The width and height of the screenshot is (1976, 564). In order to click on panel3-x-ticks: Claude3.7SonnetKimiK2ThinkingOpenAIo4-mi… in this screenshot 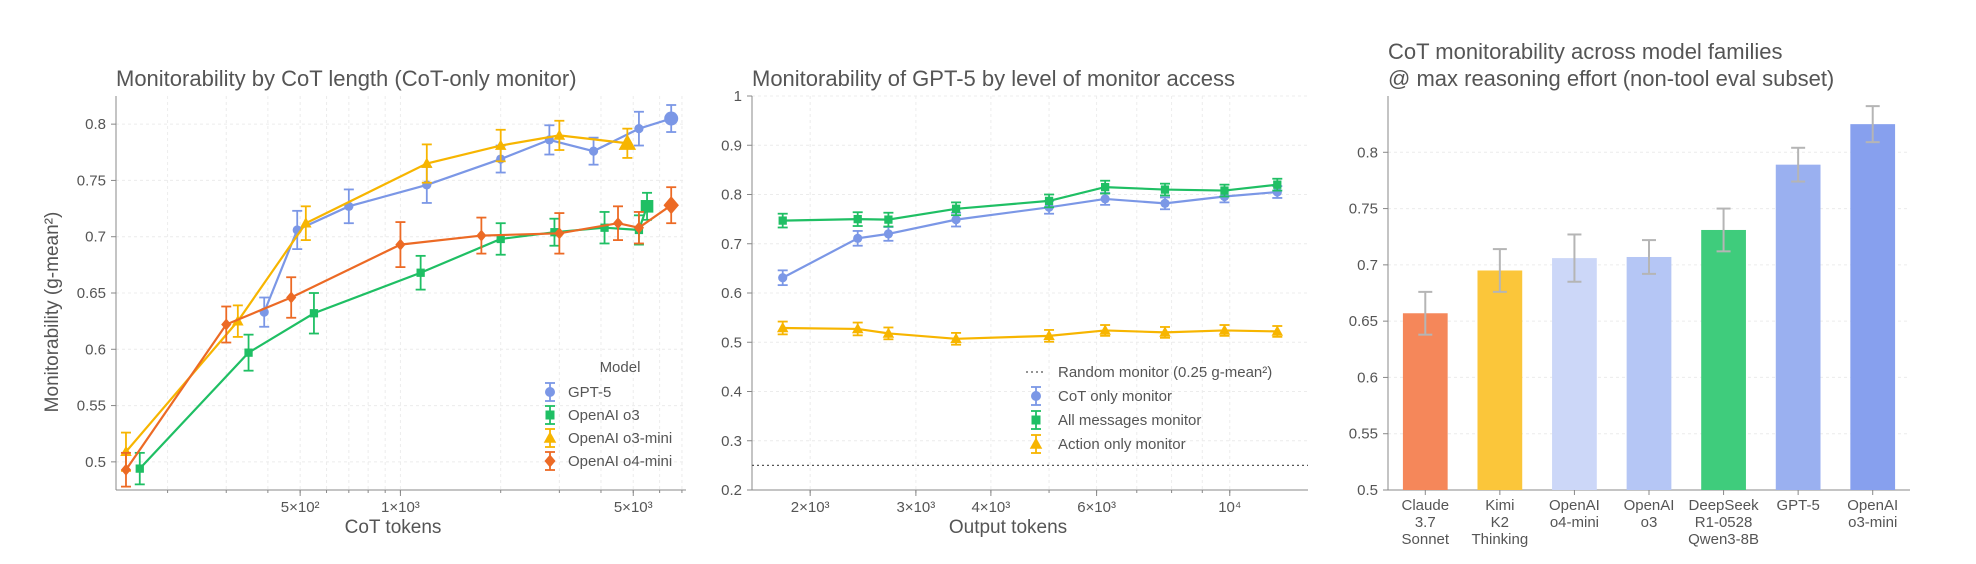, I will do `click(1650, 519)`.